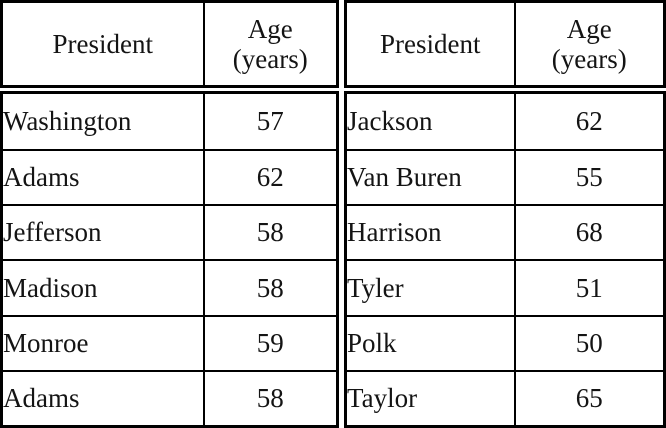 This screenshot has width=666, height=428. I want to click on president-name-cell: Polk, so click(430, 343).